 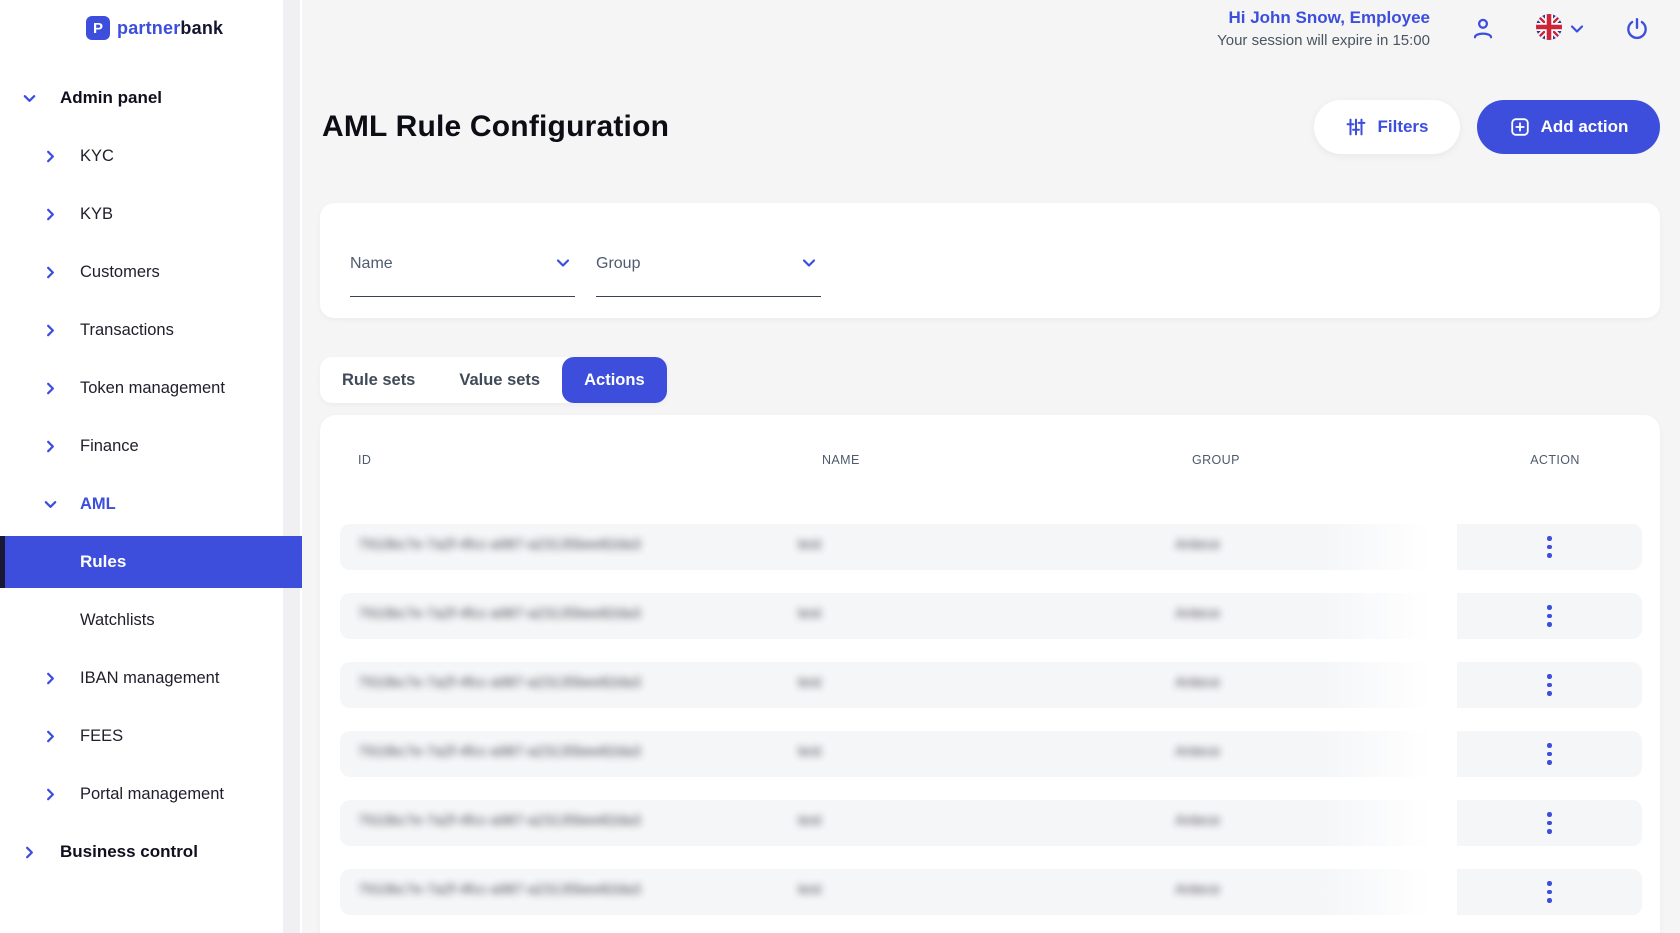 I want to click on sidebar-item-label: KYC, so click(x=97, y=155).